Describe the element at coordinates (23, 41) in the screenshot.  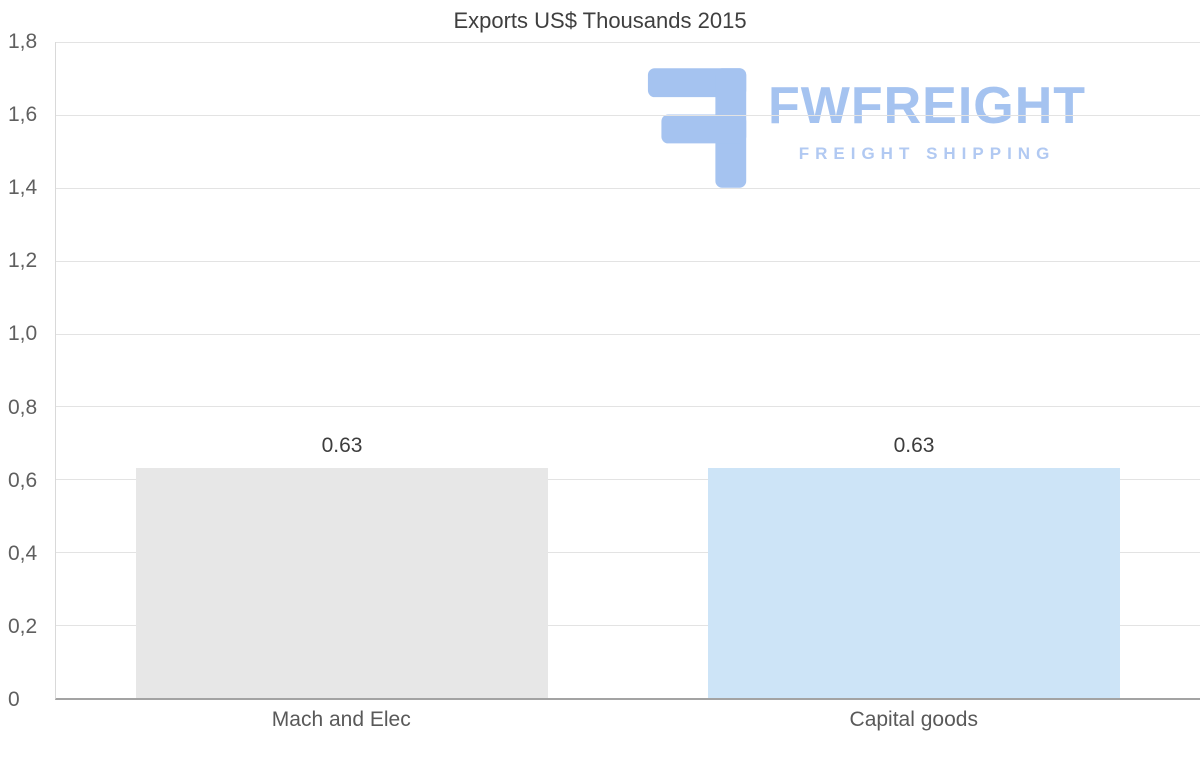
I see `y-tick-label: 1,8` at that location.